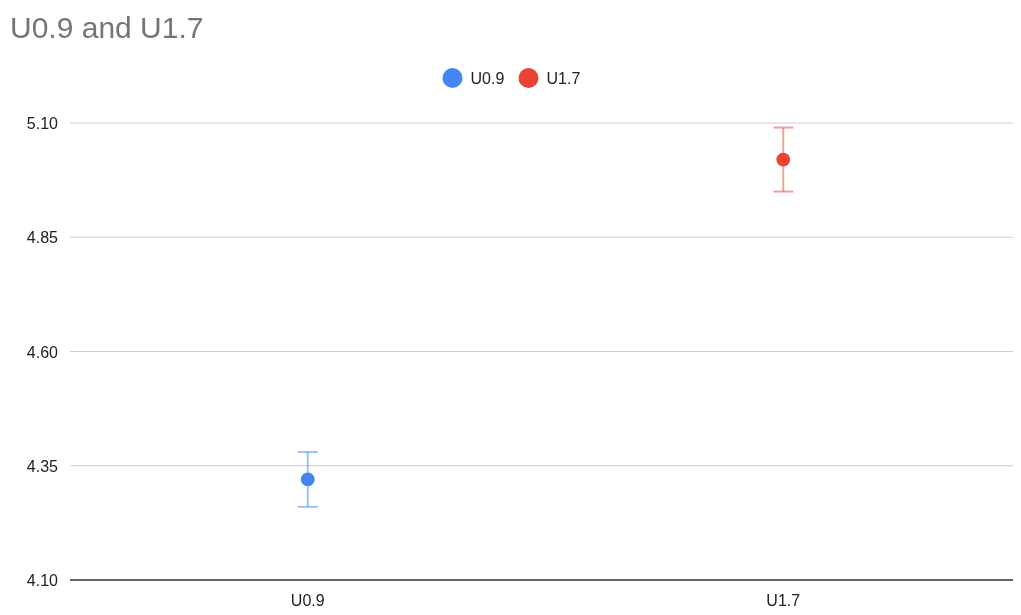 This screenshot has height=615, width=1021. What do you see at coordinates (42, 123) in the screenshot?
I see `y-tick-label: 5.10` at bounding box center [42, 123].